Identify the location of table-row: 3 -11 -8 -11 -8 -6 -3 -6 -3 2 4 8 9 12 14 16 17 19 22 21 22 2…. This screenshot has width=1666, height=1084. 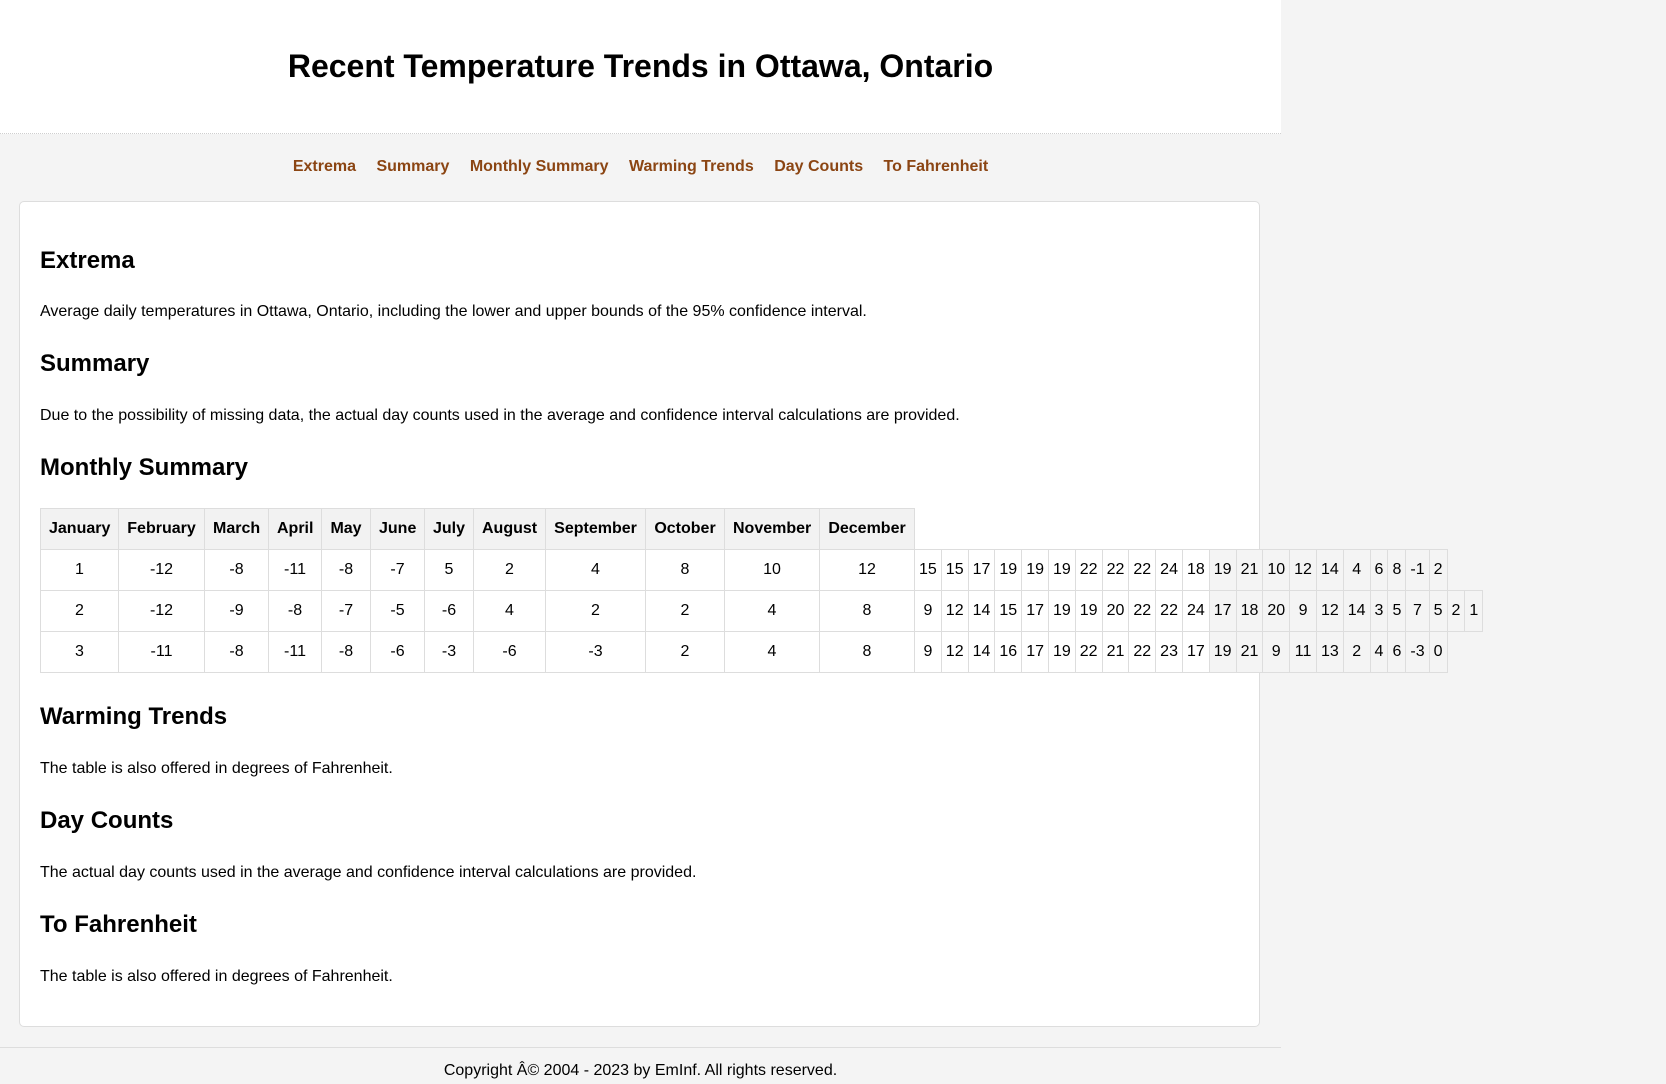
(761, 652).